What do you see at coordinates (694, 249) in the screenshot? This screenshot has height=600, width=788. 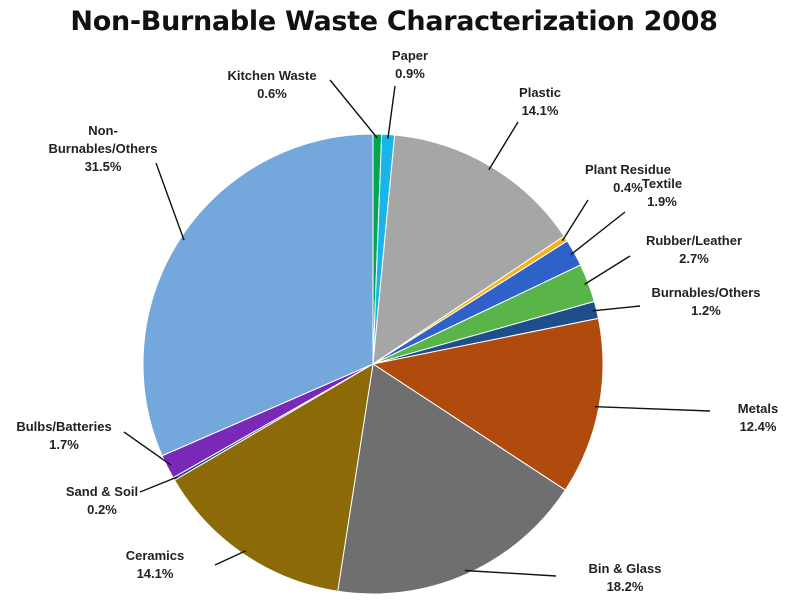 I see `slice-label-rubber-leather: Rubber/Leather 2.7%` at bounding box center [694, 249].